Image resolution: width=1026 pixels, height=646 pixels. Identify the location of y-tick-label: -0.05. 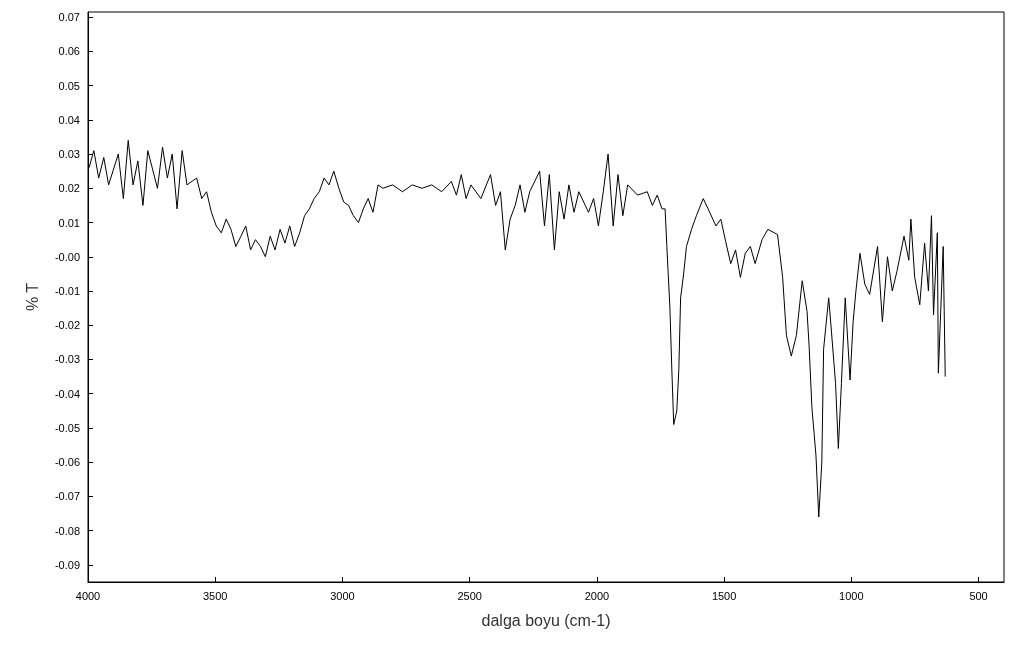
(67, 427).